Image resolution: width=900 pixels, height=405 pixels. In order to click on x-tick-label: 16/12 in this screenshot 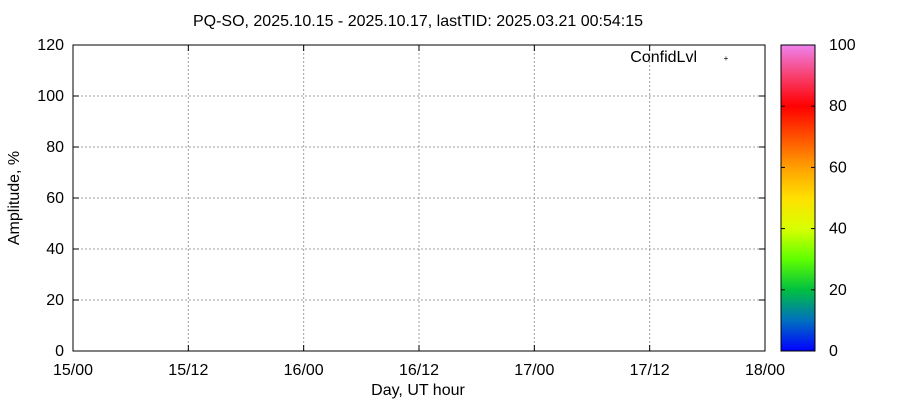, I will do `click(419, 370)`.